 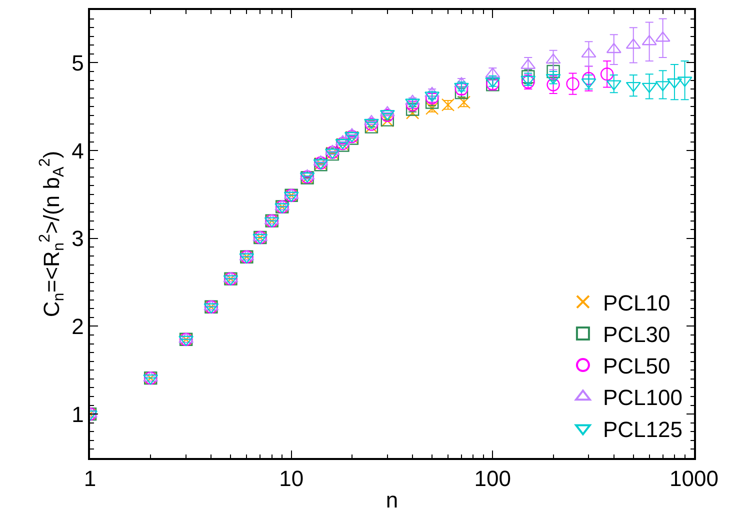 What do you see at coordinates (636, 335) in the screenshot?
I see `legend-label: PCL30` at bounding box center [636, 335].